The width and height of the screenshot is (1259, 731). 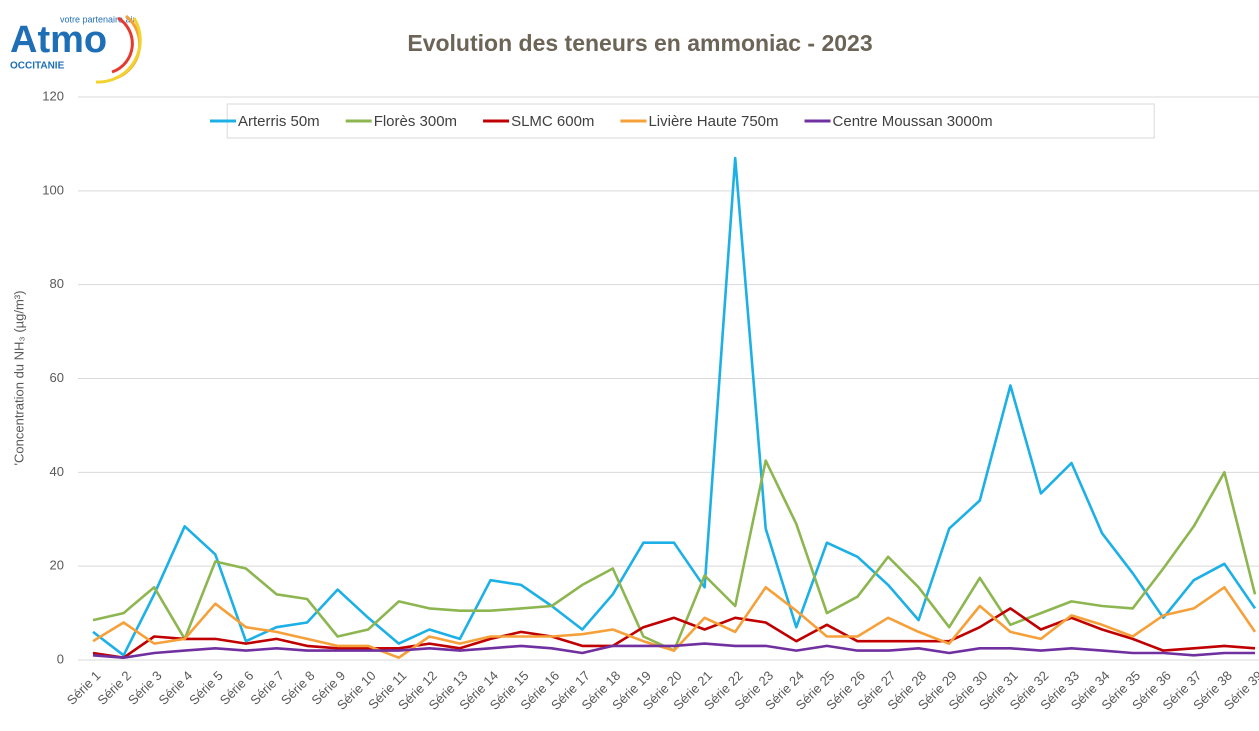 I want to click on x-tick-label: Série 5, so click(x=206, y=688).